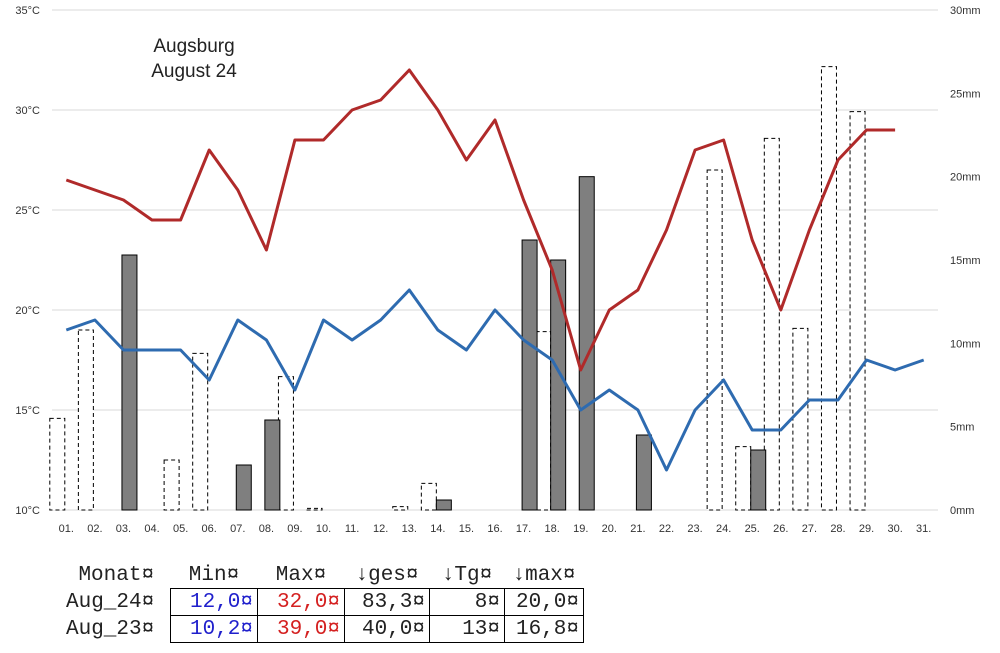 The height and width of the screenshot is (653, 1000). What do you see at coordinates (27, 211) in the screenshot?
I see `left-tick-label: 25°C` at bounding box center [27, 211].